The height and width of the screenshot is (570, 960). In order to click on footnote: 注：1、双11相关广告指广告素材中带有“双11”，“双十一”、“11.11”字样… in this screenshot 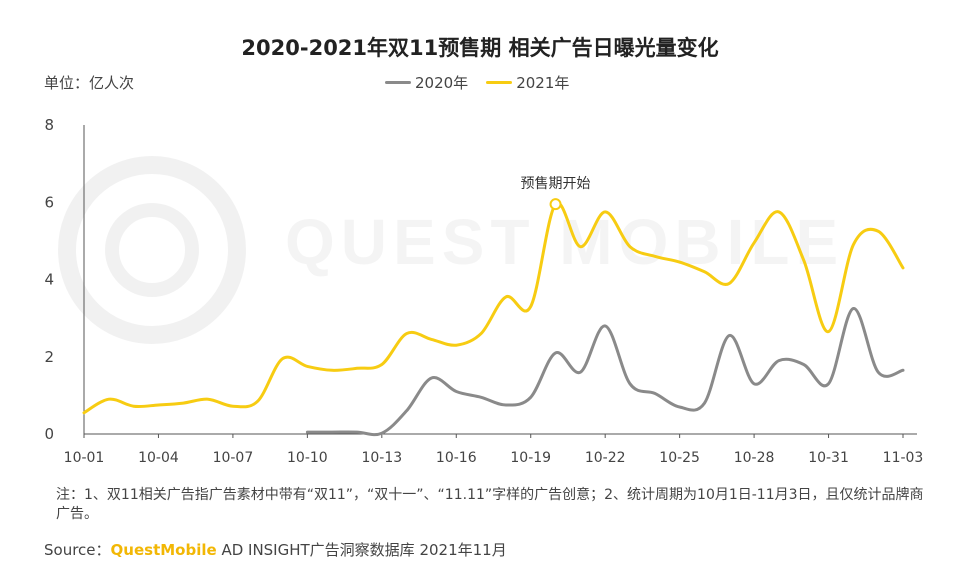, I will do `click(490, 504)`.